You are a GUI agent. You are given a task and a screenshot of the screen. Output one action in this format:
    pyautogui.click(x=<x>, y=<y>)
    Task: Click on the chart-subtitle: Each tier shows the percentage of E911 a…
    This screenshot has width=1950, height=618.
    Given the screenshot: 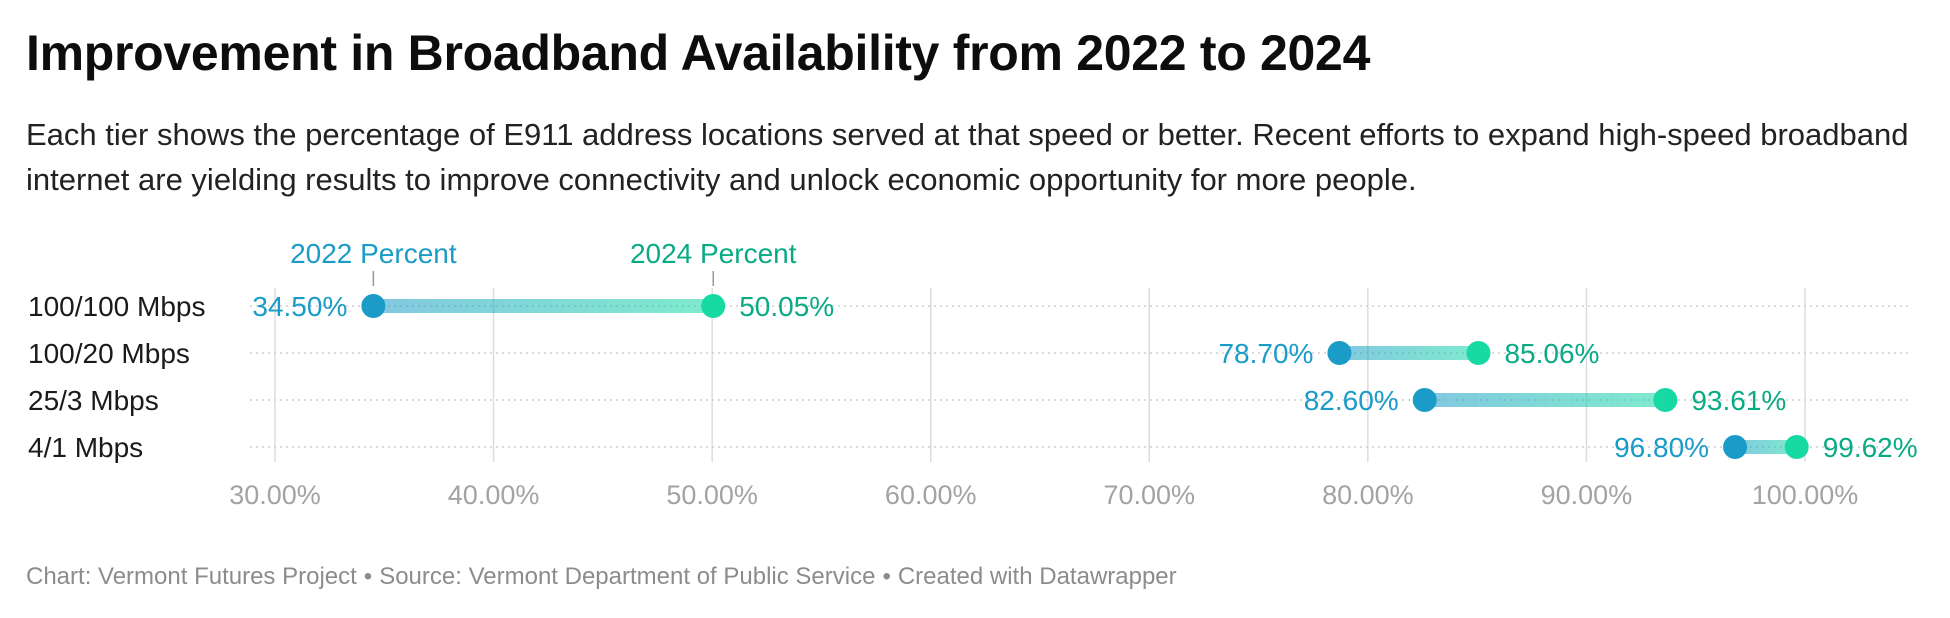 What is the action you would take?
    pyautogui.click(x=967, y=157)
    